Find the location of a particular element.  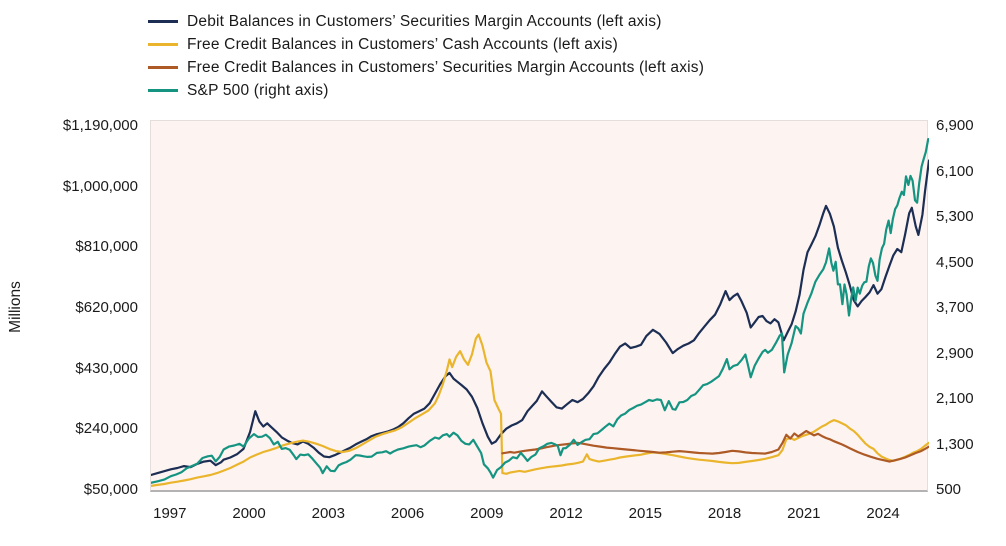

right-axis-tick: 5,300 is located at coordinates (955, 216).